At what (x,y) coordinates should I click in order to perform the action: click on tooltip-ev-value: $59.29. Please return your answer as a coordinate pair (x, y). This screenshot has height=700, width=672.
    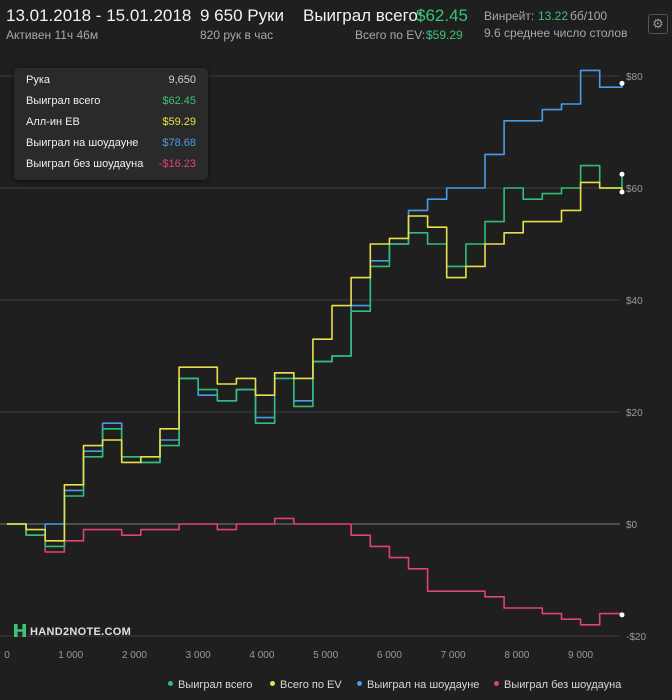
    Looking at the image, I should click on (179, 122).